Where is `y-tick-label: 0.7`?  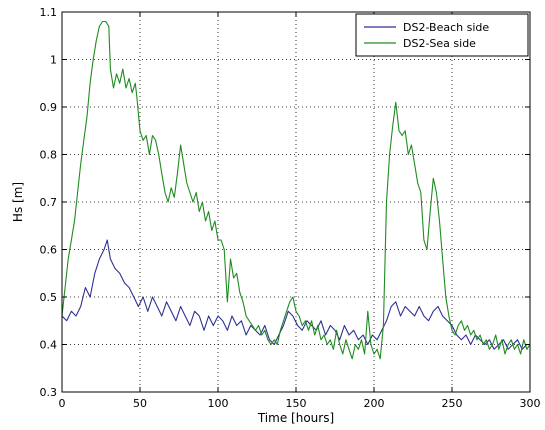
y-tick-label: 0.7 is located at coordinates (49, 202).